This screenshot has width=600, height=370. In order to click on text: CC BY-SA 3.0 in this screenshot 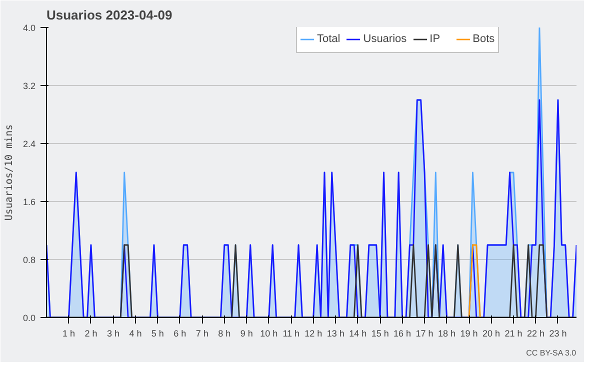, I will do `click(551, 353)`.